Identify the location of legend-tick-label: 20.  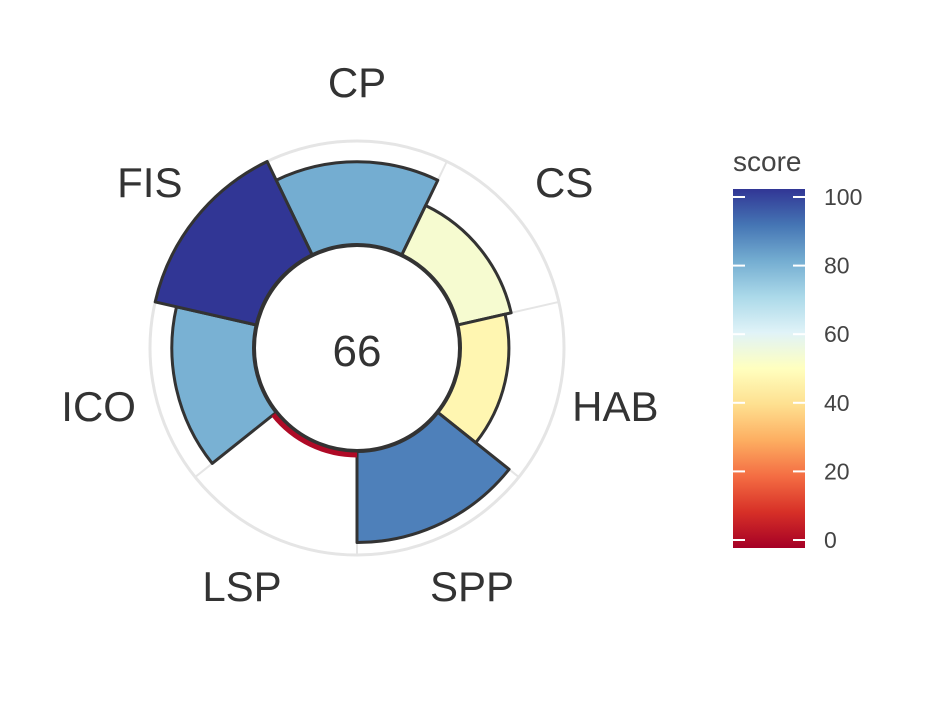
(837, 471).